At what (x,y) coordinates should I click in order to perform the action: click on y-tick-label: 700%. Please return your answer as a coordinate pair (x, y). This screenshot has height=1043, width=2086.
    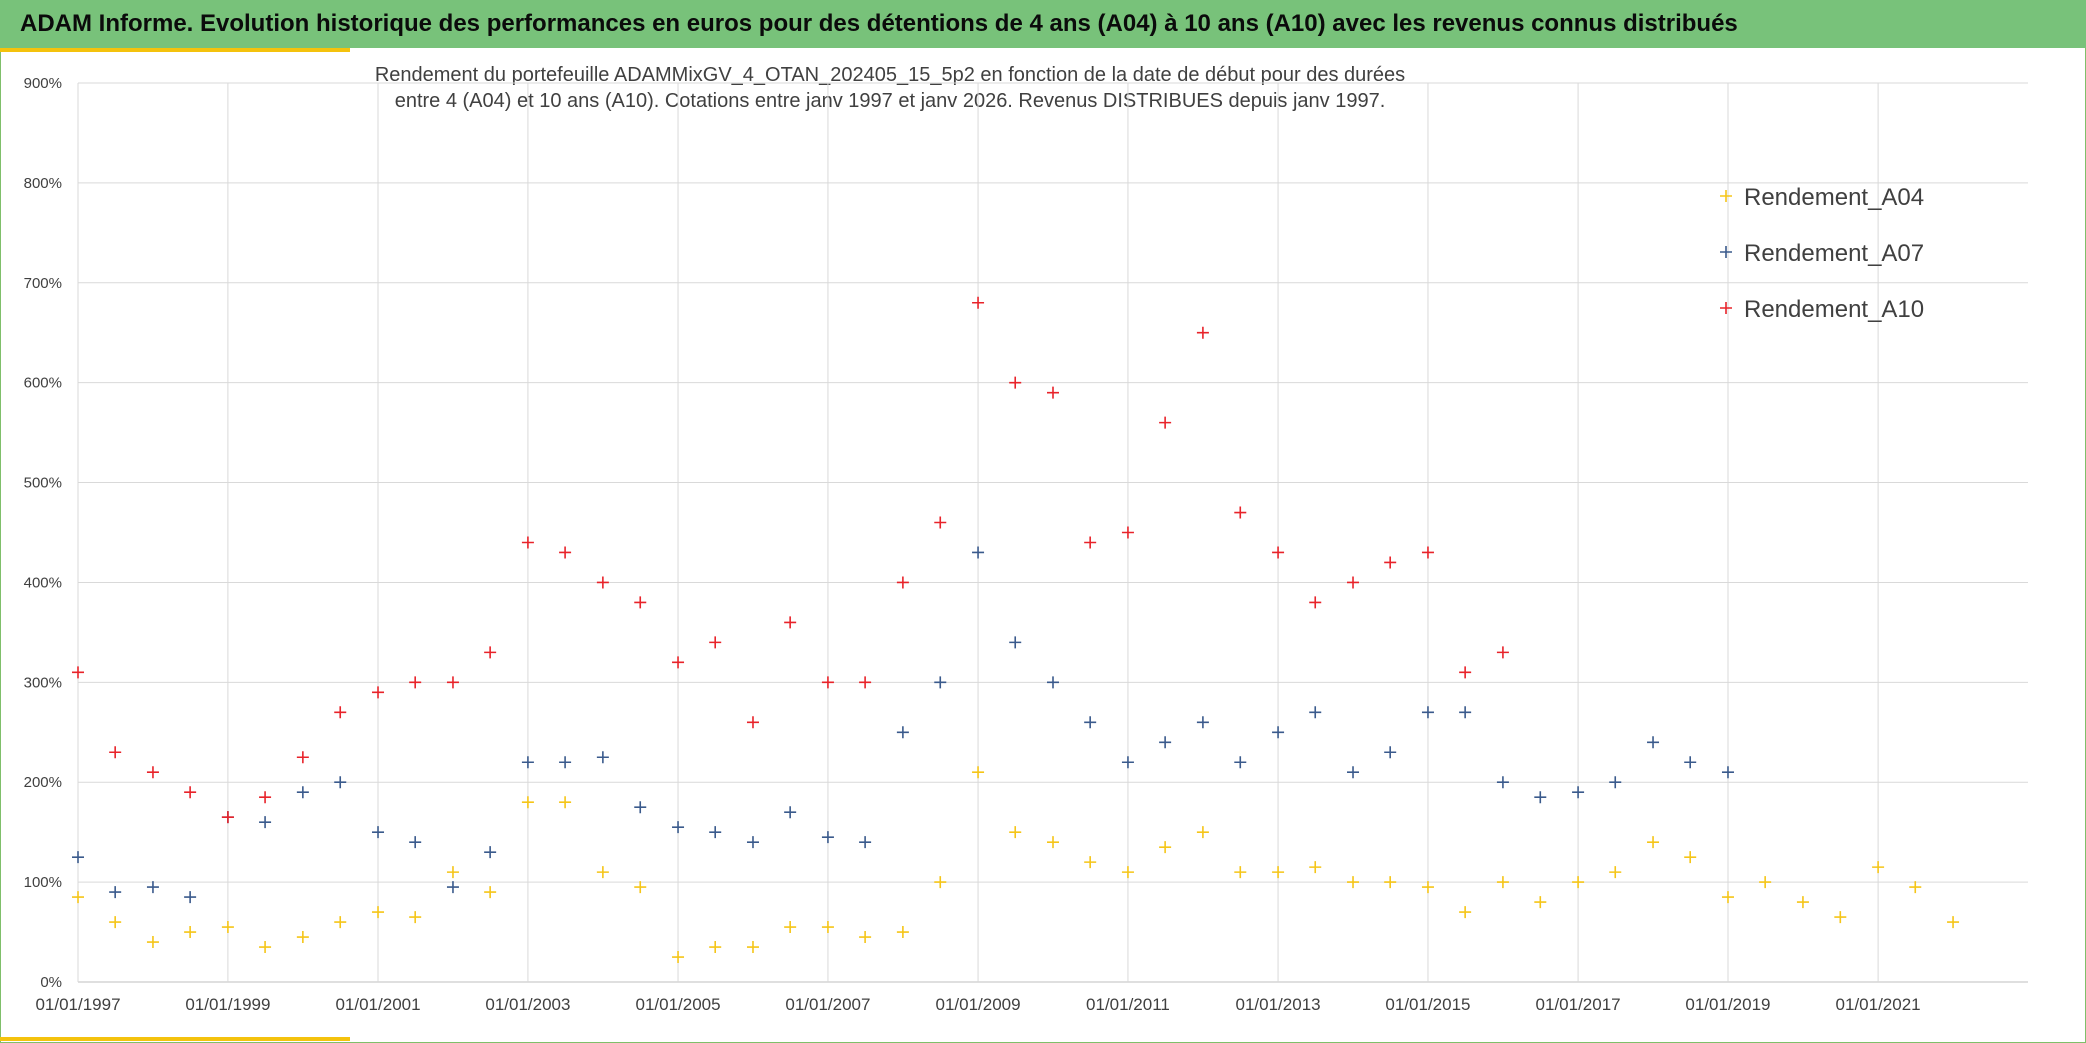
    Looking at the image, I should click on (43, 283).